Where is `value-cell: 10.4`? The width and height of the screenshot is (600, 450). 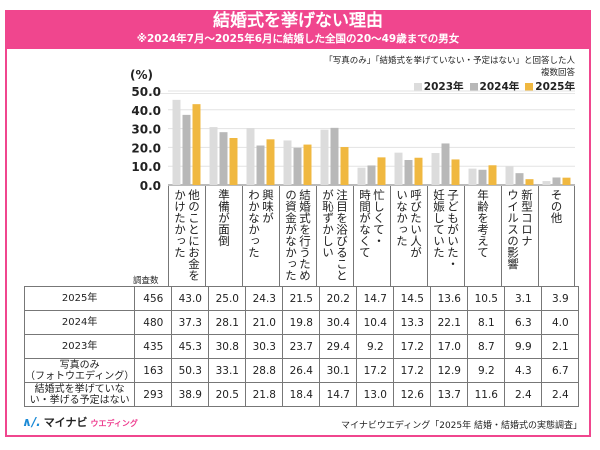 value-cell: 10.4 is located at coordinates (375, 322).